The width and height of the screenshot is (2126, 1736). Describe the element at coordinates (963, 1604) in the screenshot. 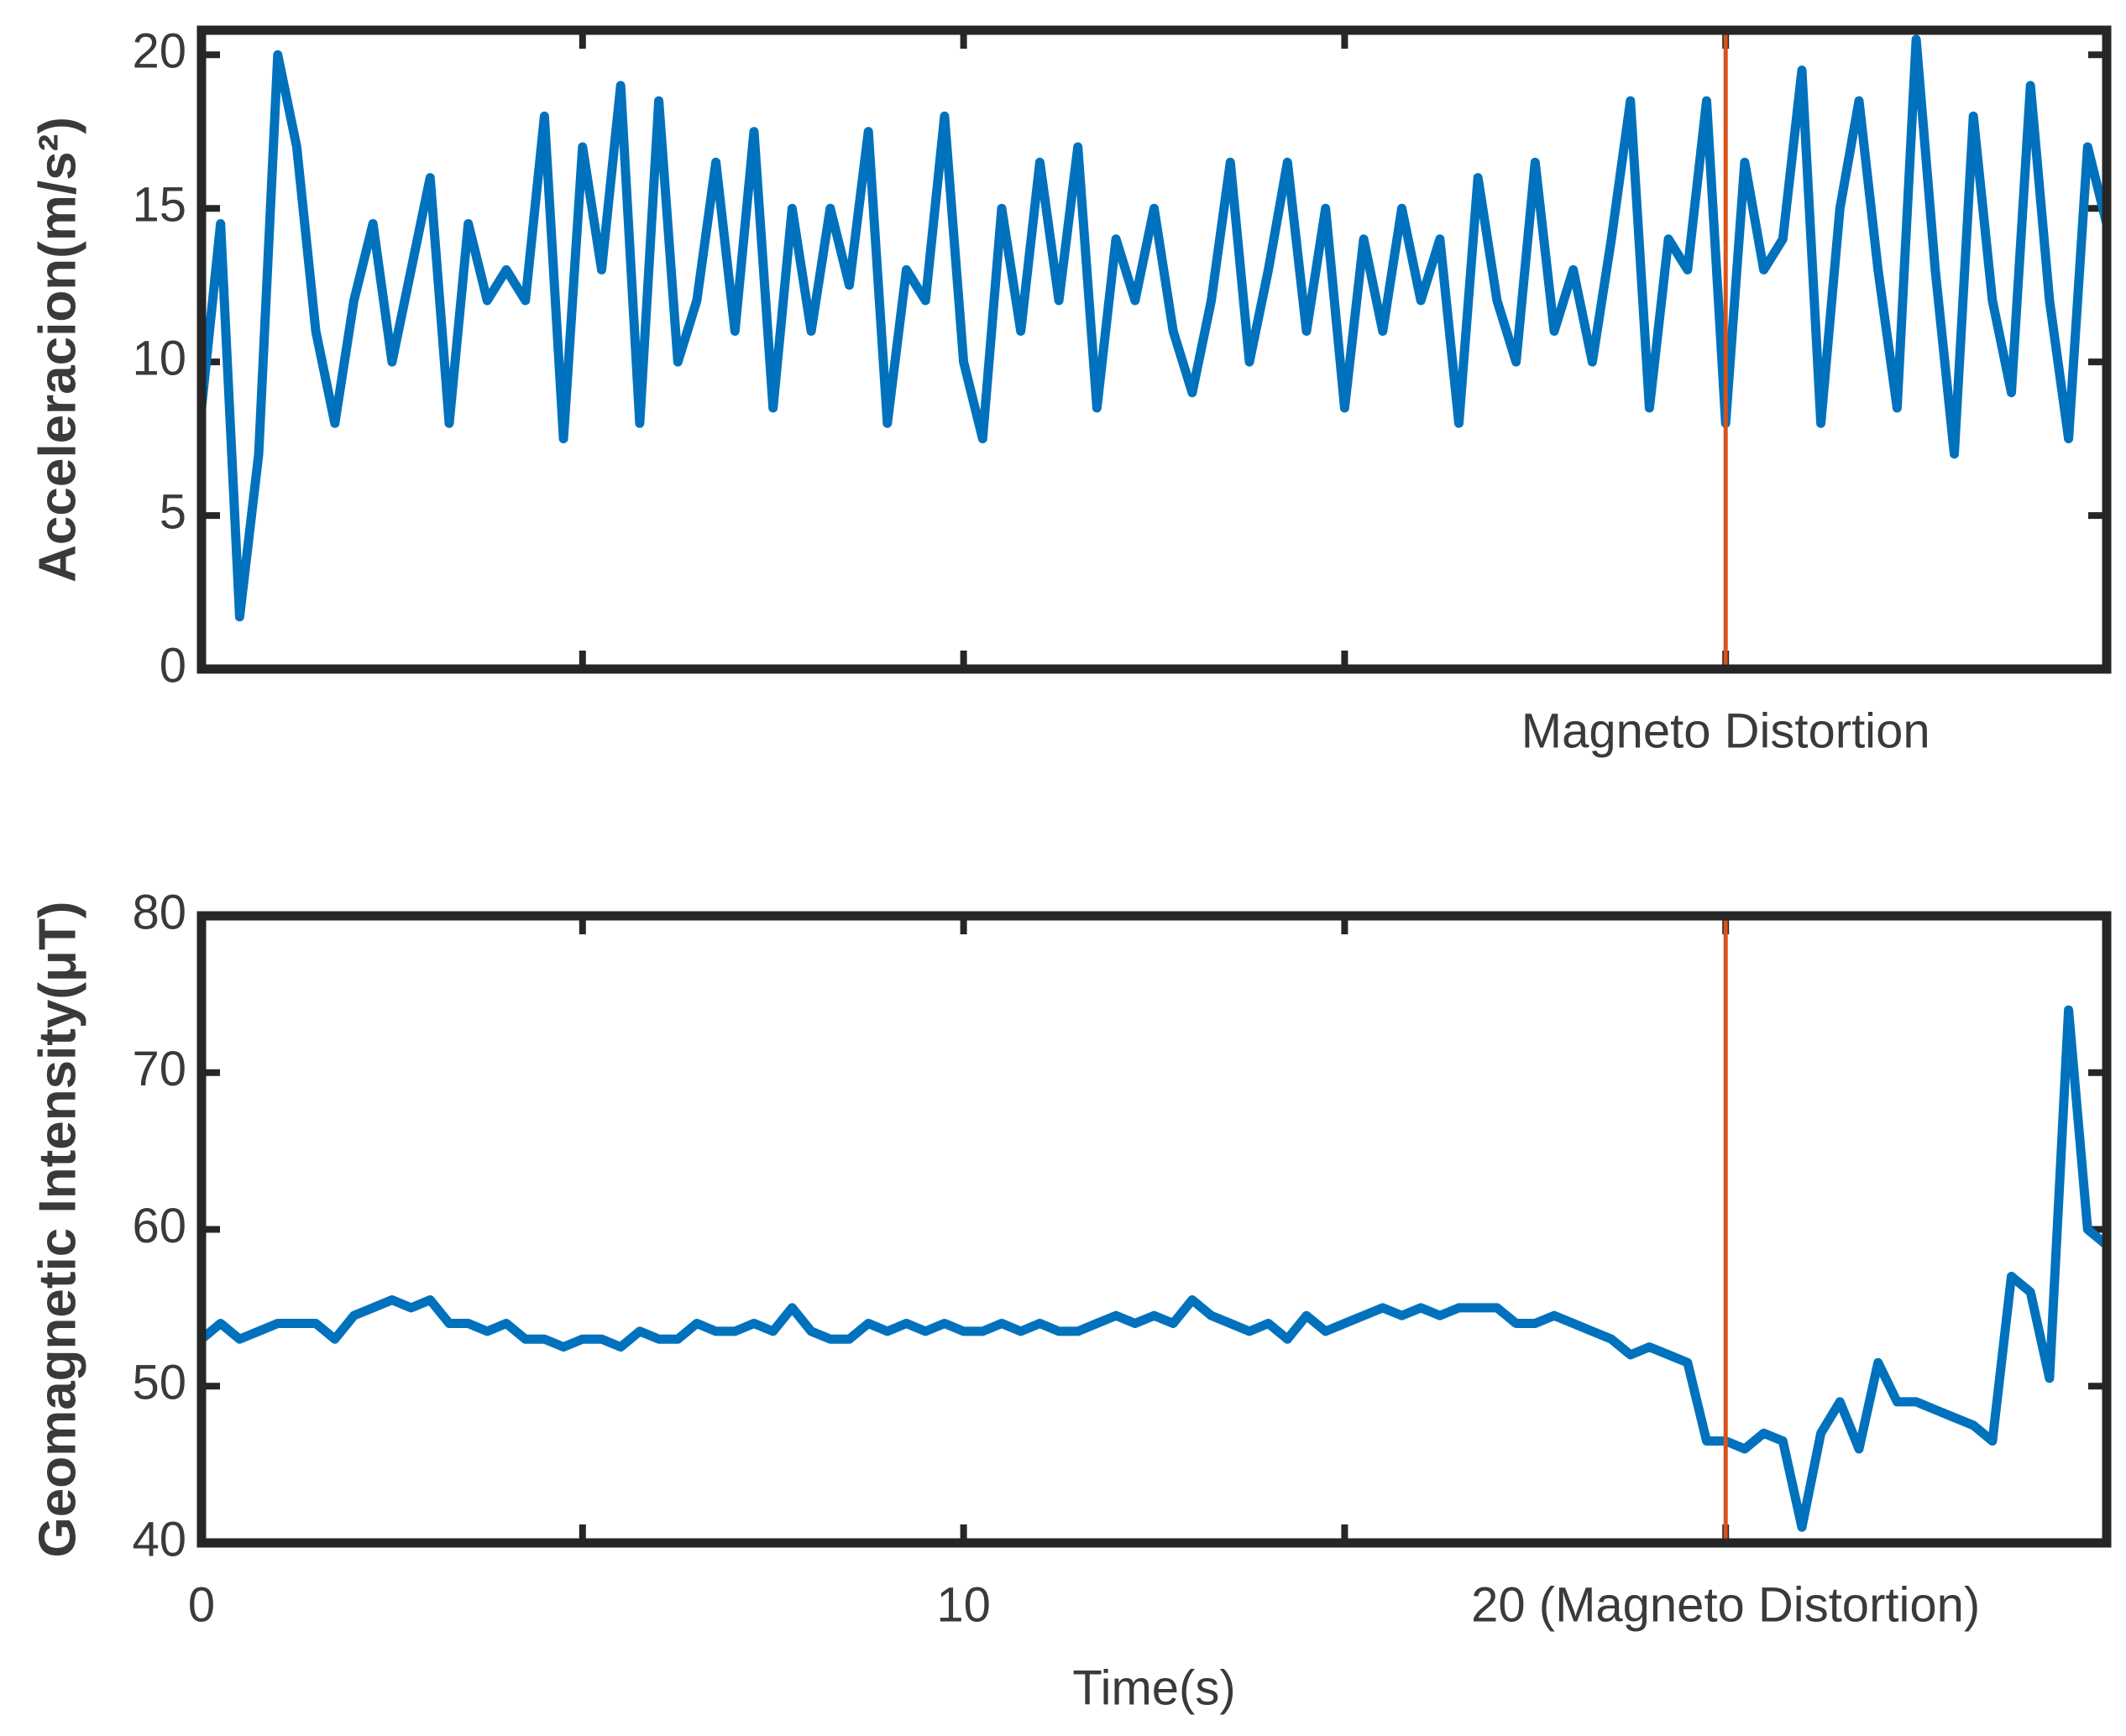

I see `x-tick-label: 10` at that location.